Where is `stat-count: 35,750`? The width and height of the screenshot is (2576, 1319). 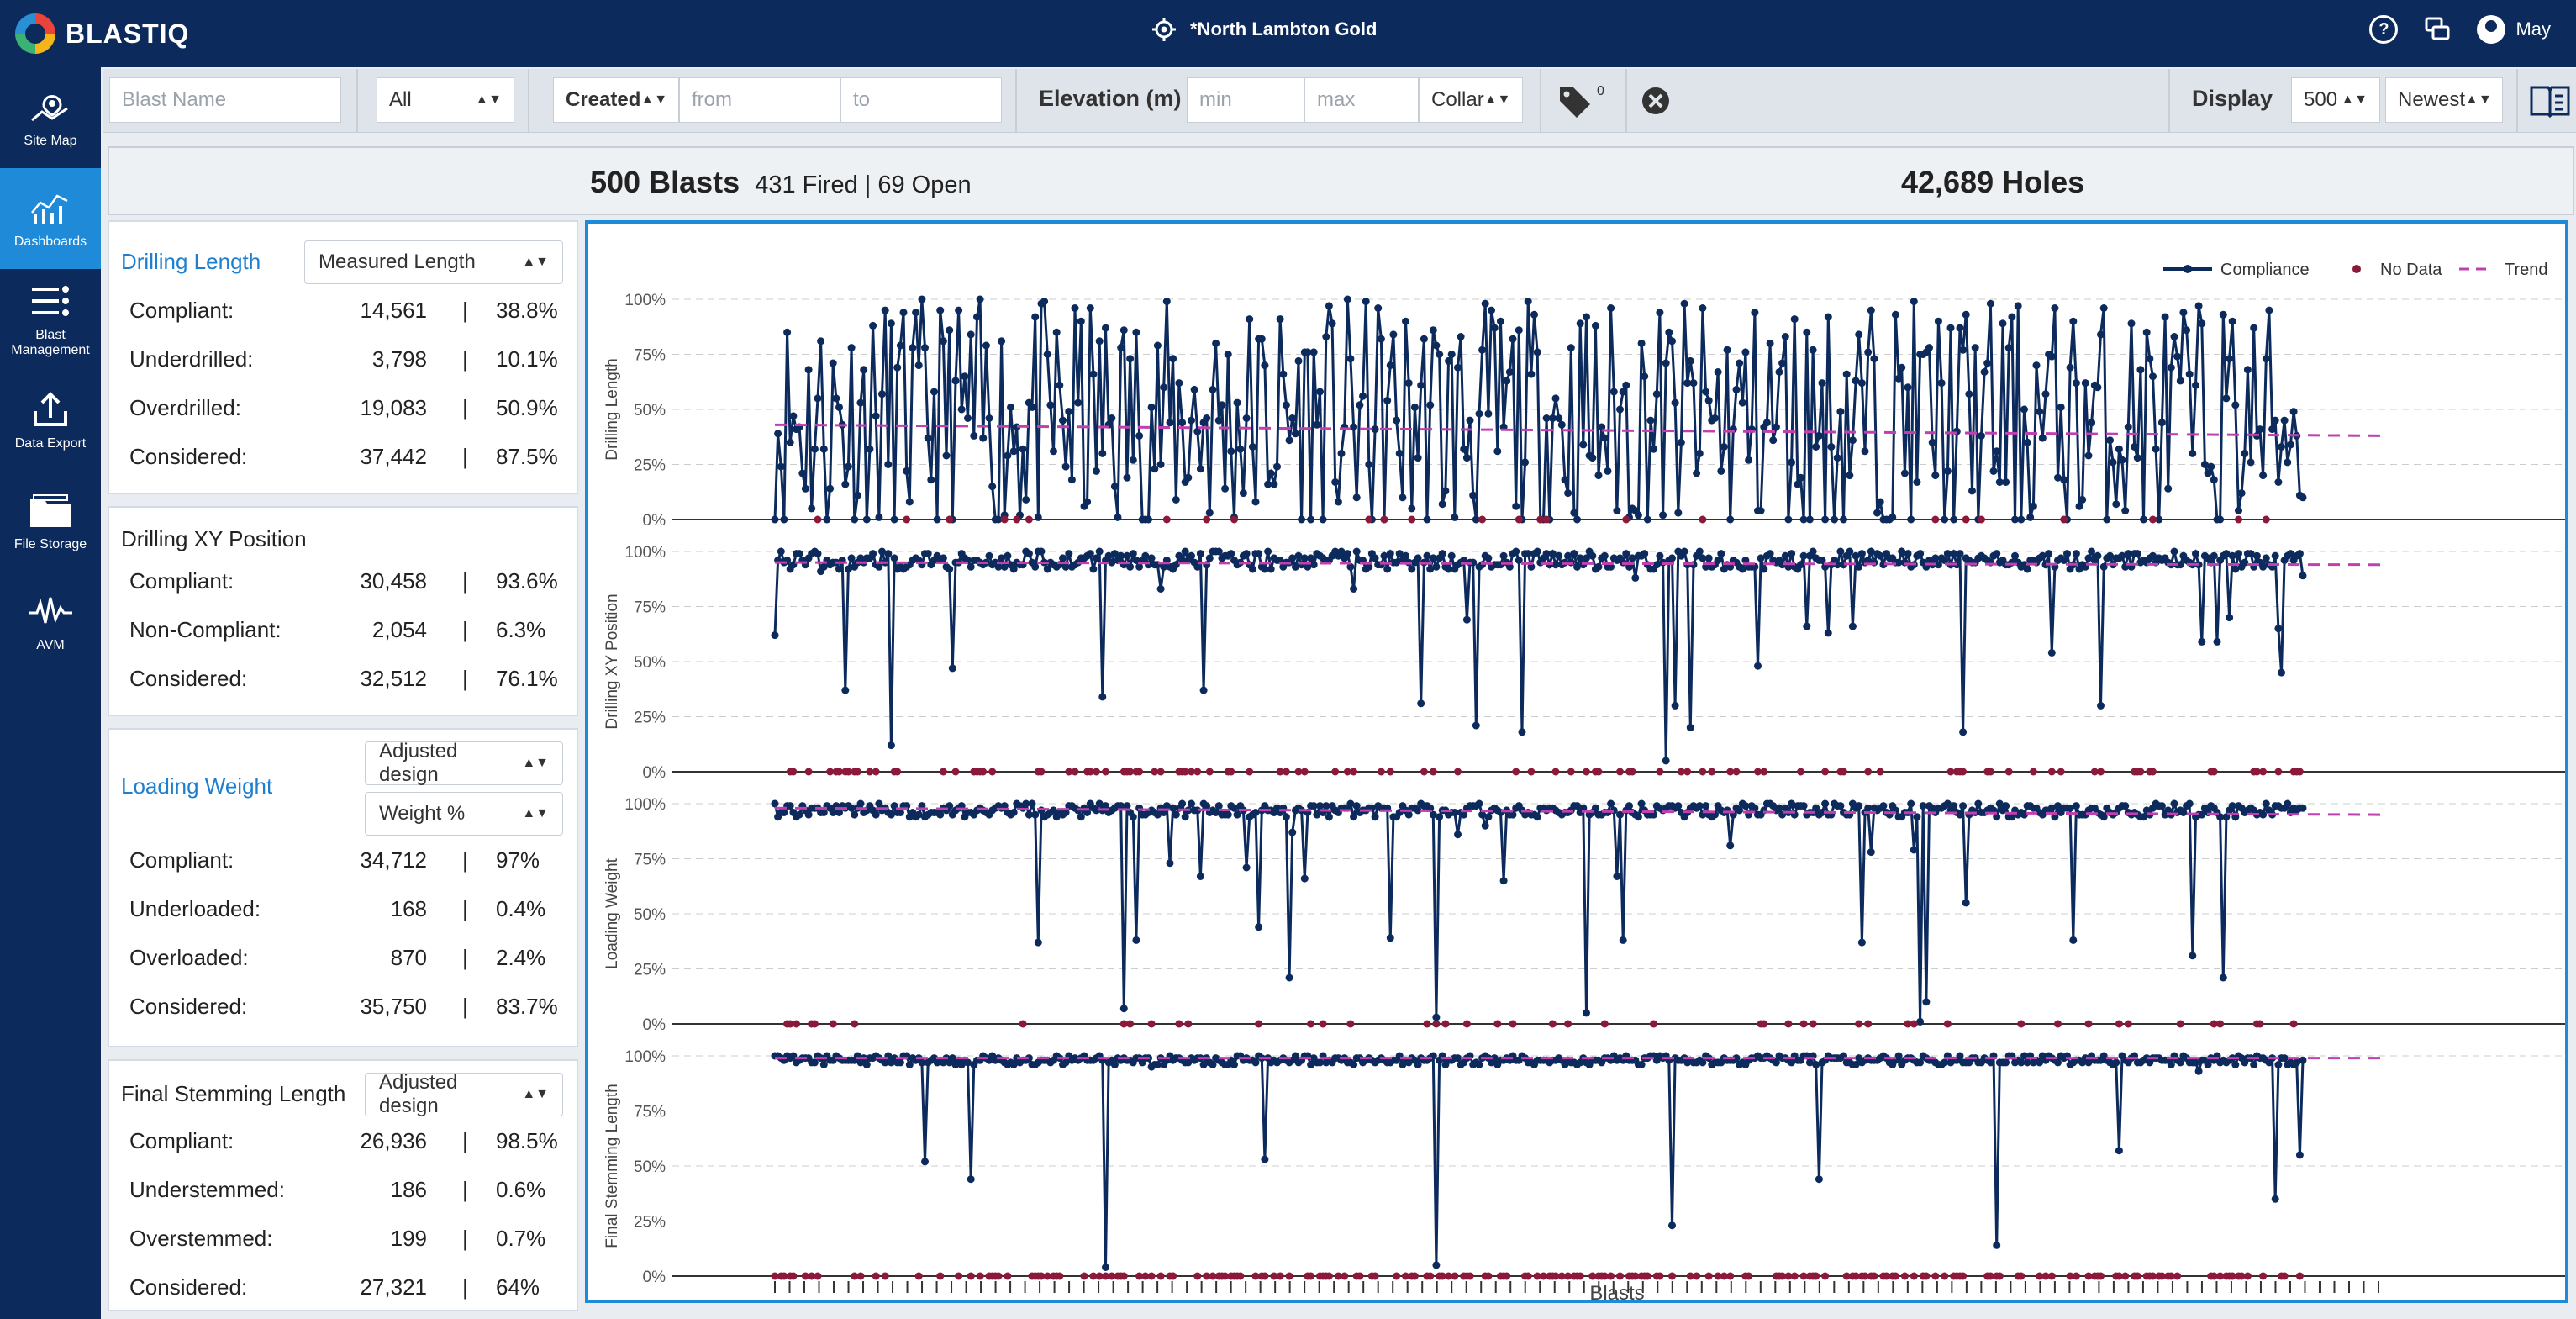
stat-count: 35,750 is located at coordinates (393, 1006).